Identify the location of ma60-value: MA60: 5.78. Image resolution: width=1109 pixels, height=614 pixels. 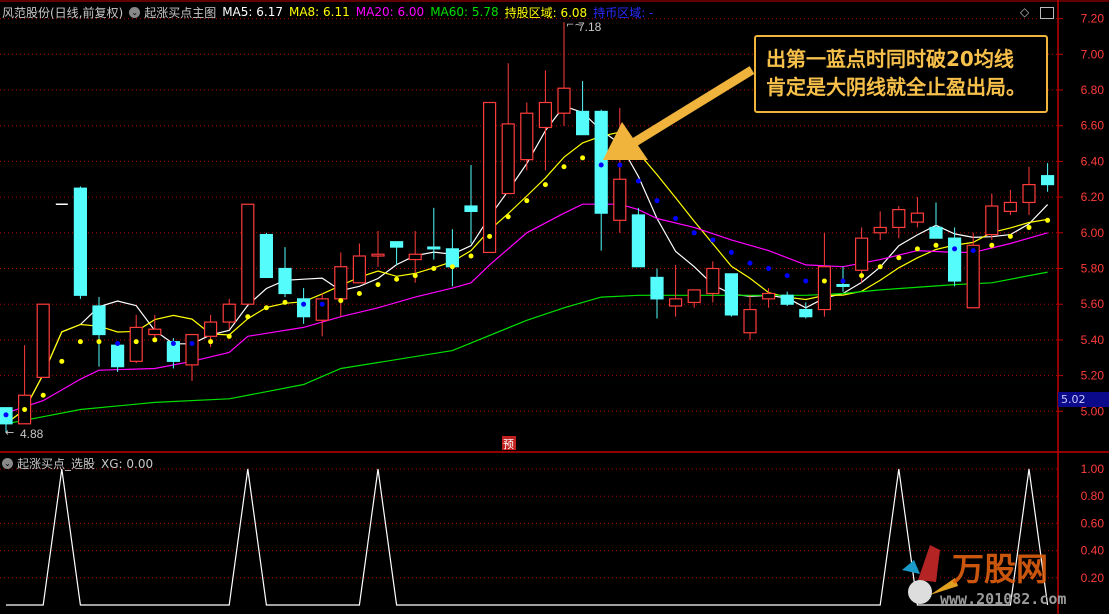
(464, 12).